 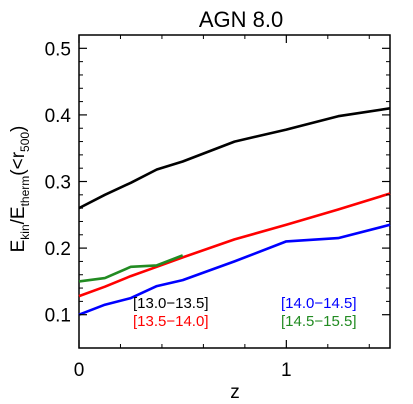 I want to click on svg-text: Ekin/Etherm(<r500), so click(x=20, y=189).